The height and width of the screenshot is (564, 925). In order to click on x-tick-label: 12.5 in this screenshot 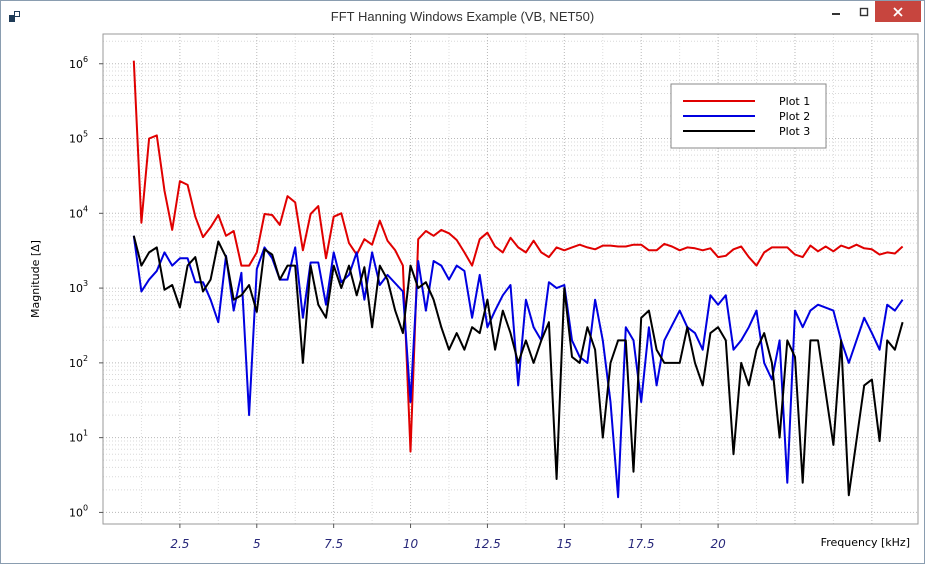, I will do `click(487, 544)`.